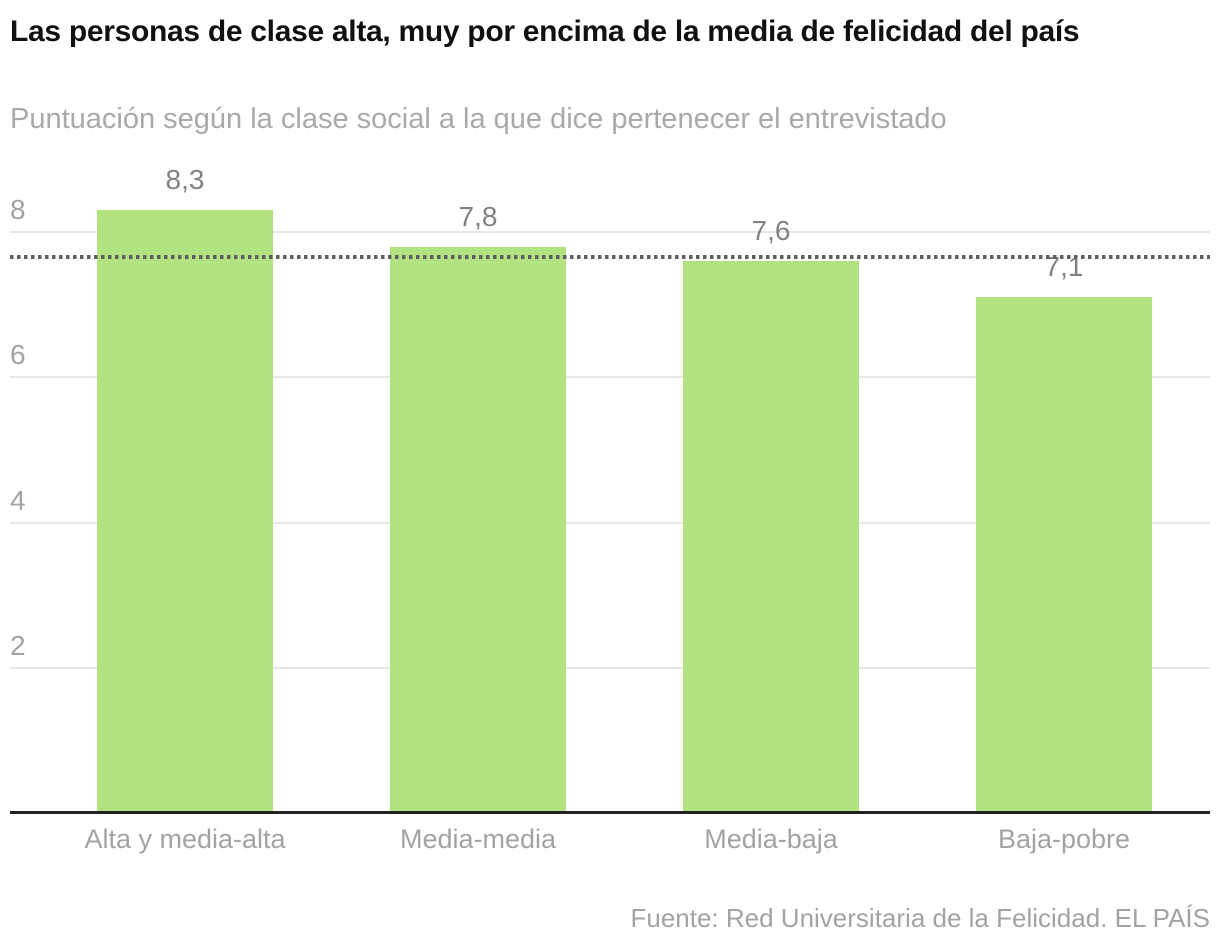  I want to click on category-label: Media-media, so click(478, 839).